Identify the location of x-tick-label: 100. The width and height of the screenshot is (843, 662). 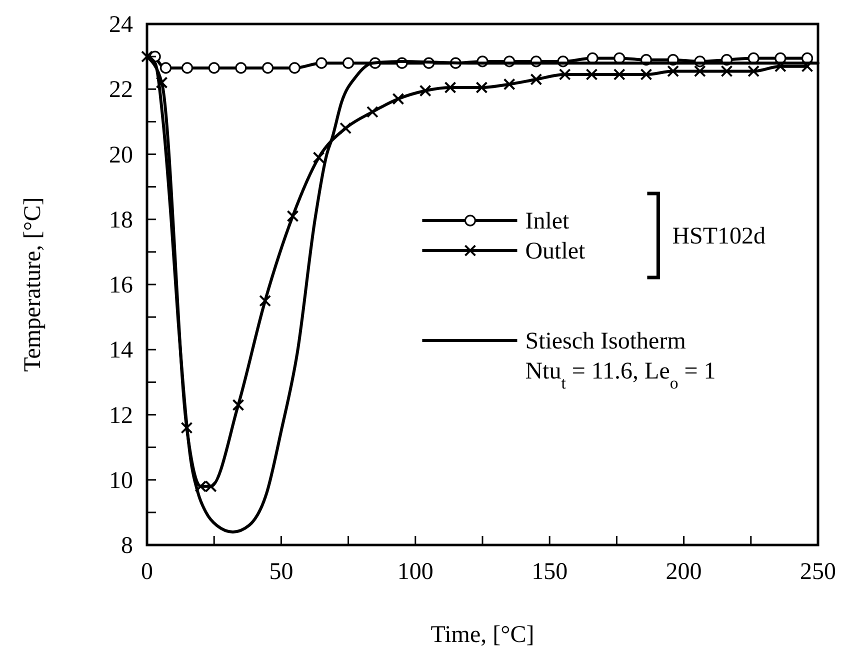
(415, 572).